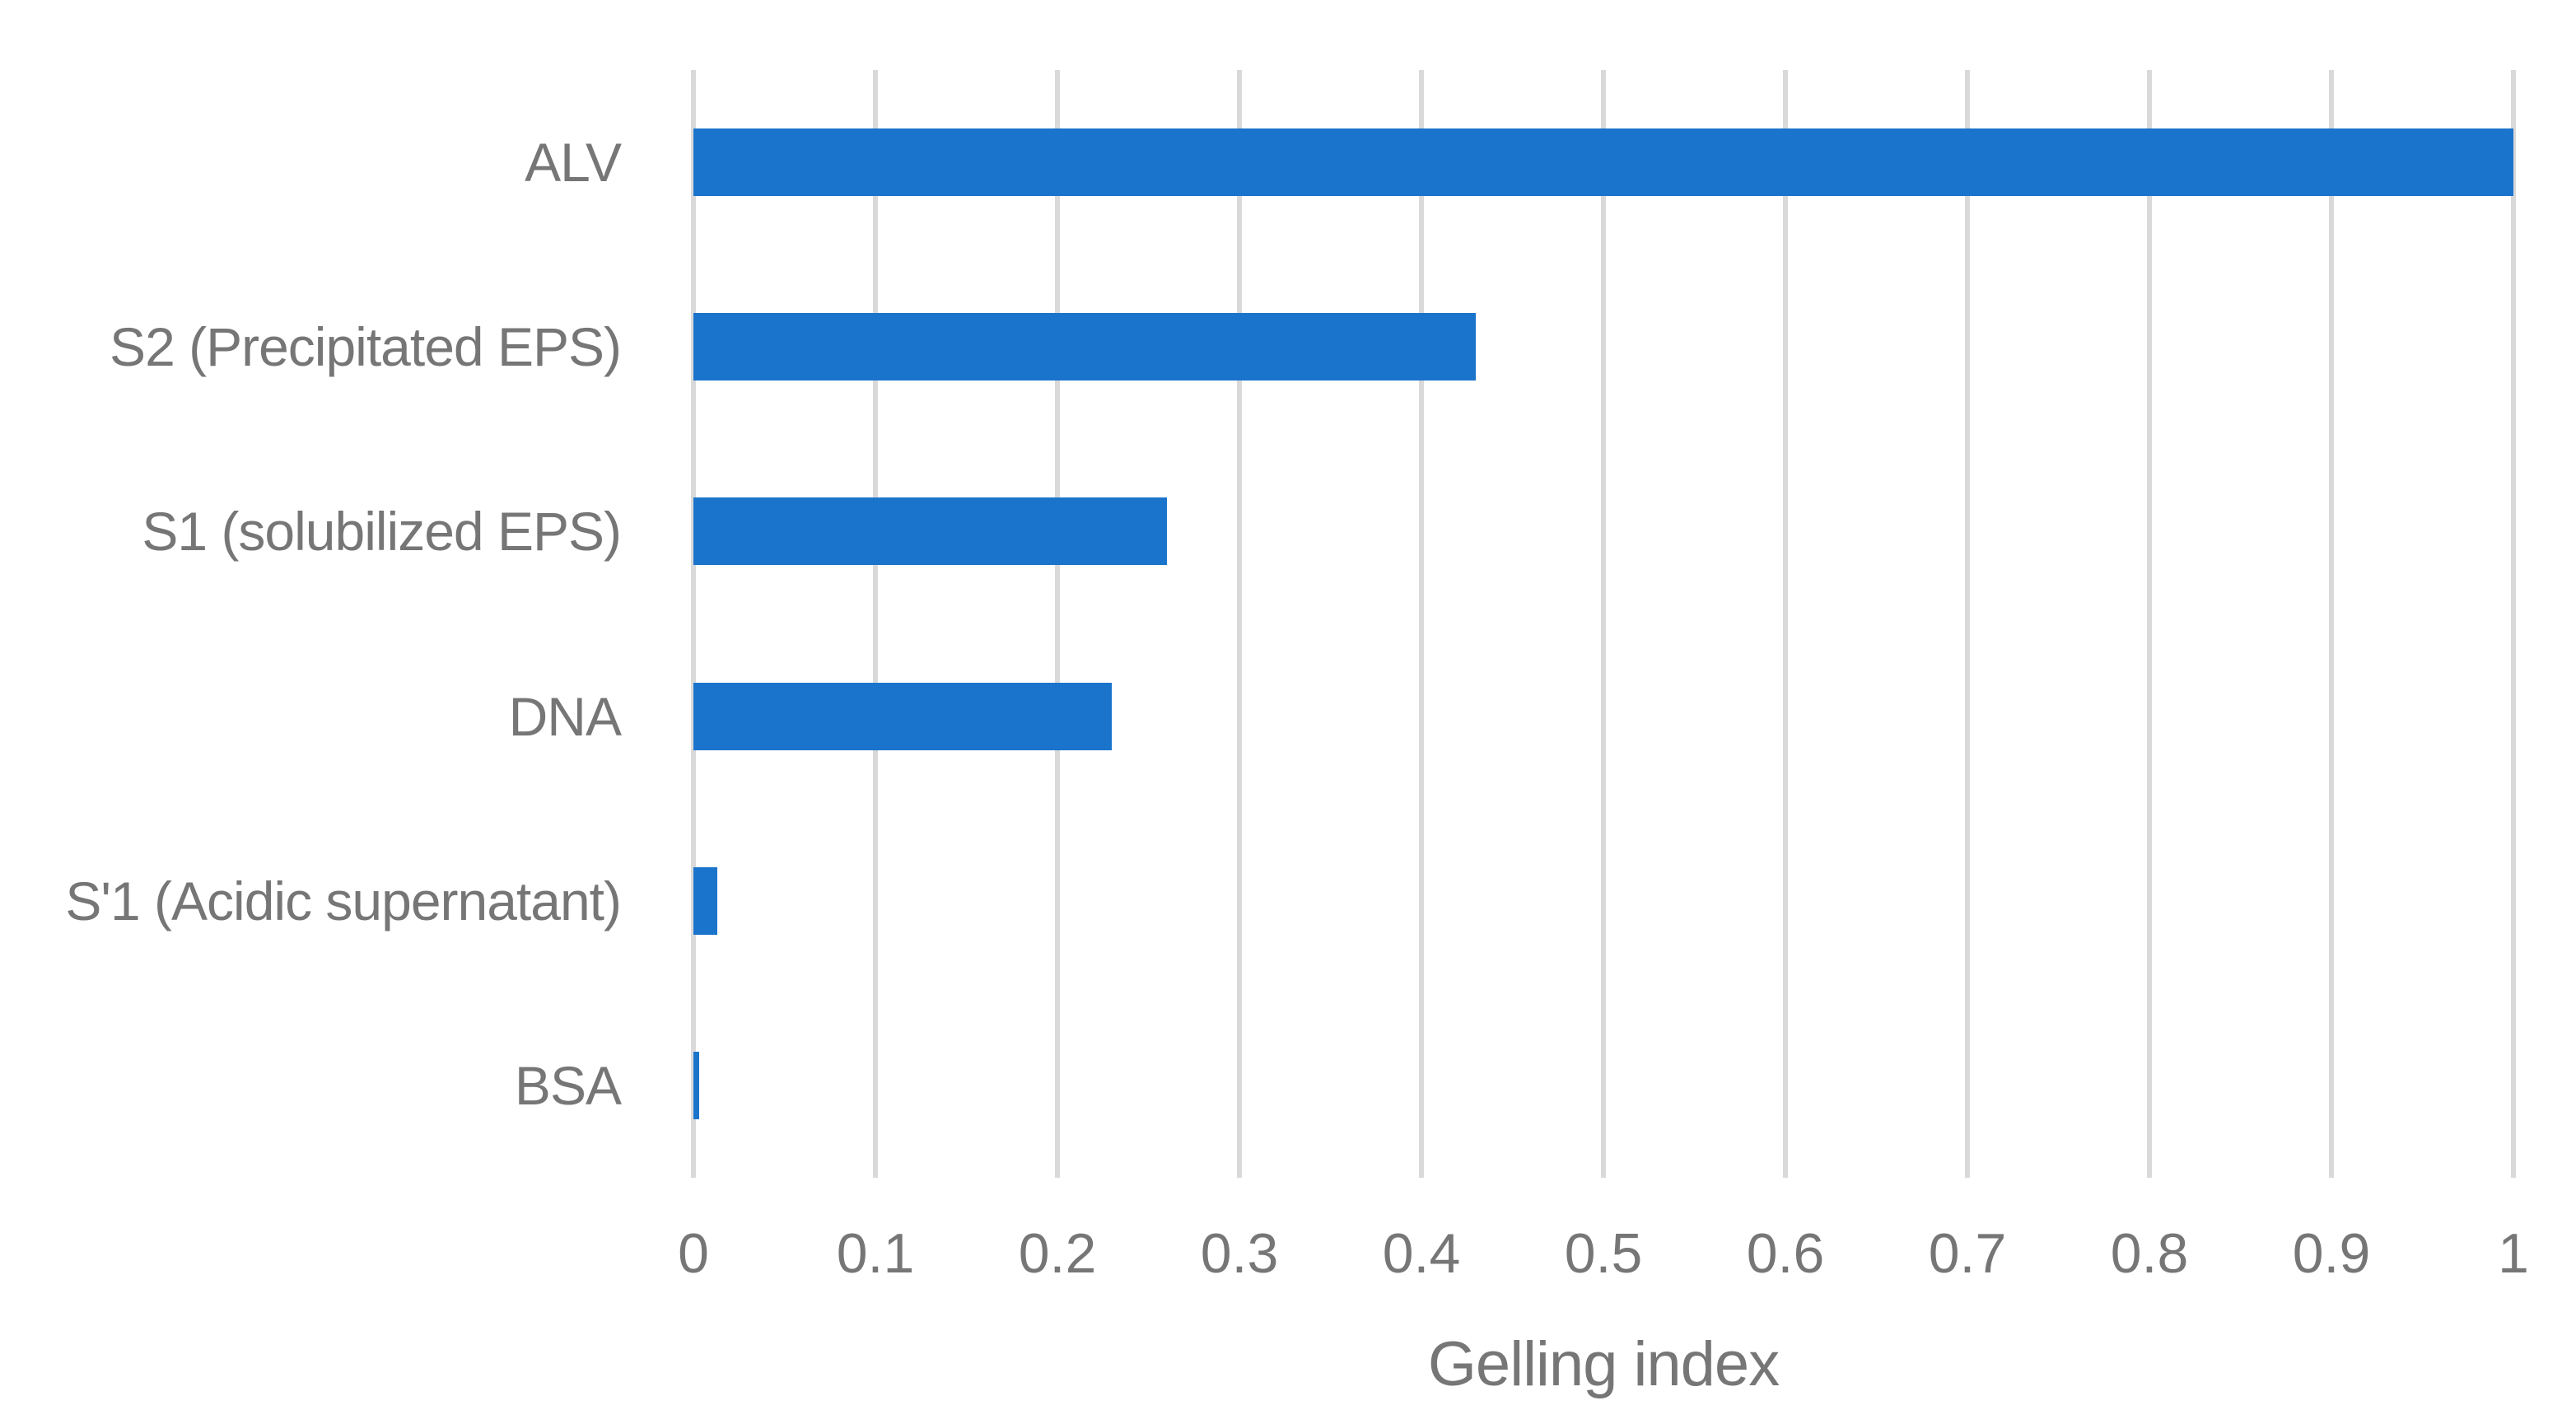  Describe the element at coordinates (382, 532) in the screenshot. I see `category-label: S1 (solubilized EPS)` at that location.